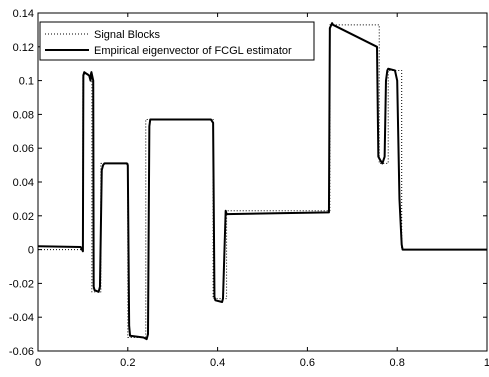  I want to click on x-tick-label: 0, so click(38, 363).